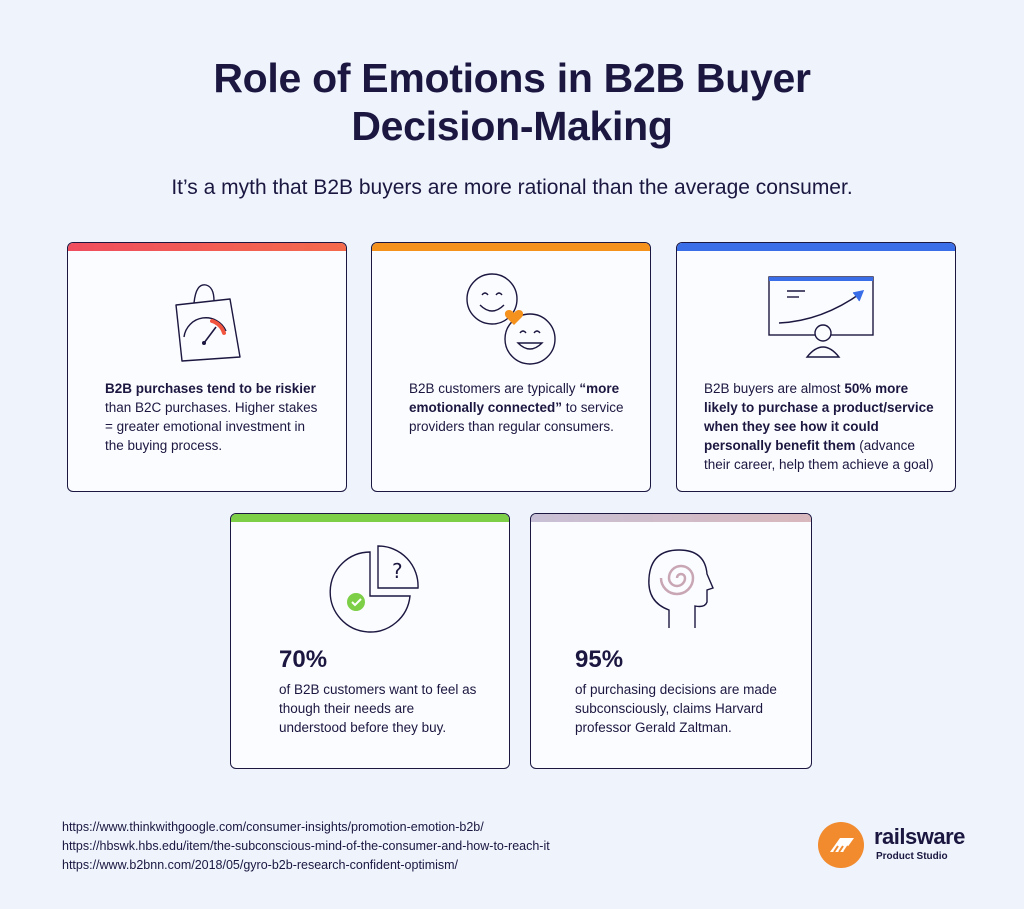 This screenshot has height=909, width=1024. What do you see at coordinates (512, 78) in the screenshot?
I see `page-title-line-1: Role of Emotions in B2B Buyer` at bounding box center [512, 78].